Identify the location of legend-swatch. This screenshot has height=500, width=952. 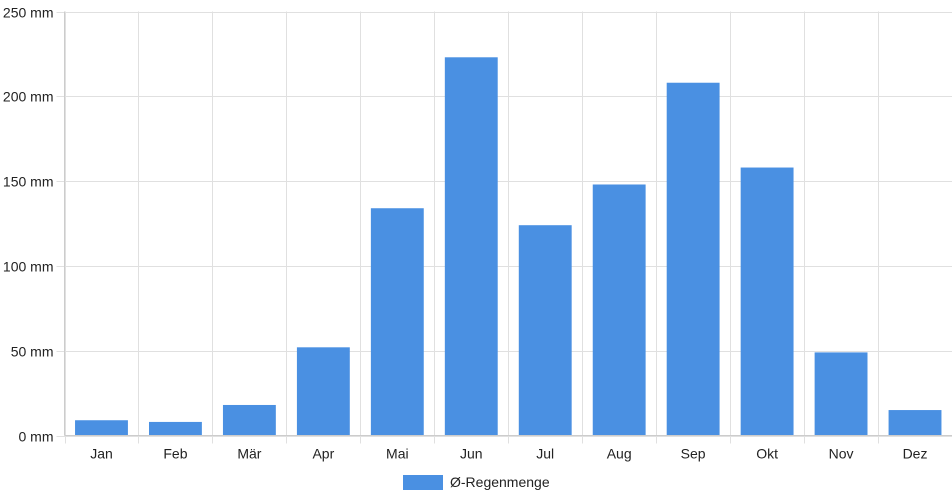
(423, 482).